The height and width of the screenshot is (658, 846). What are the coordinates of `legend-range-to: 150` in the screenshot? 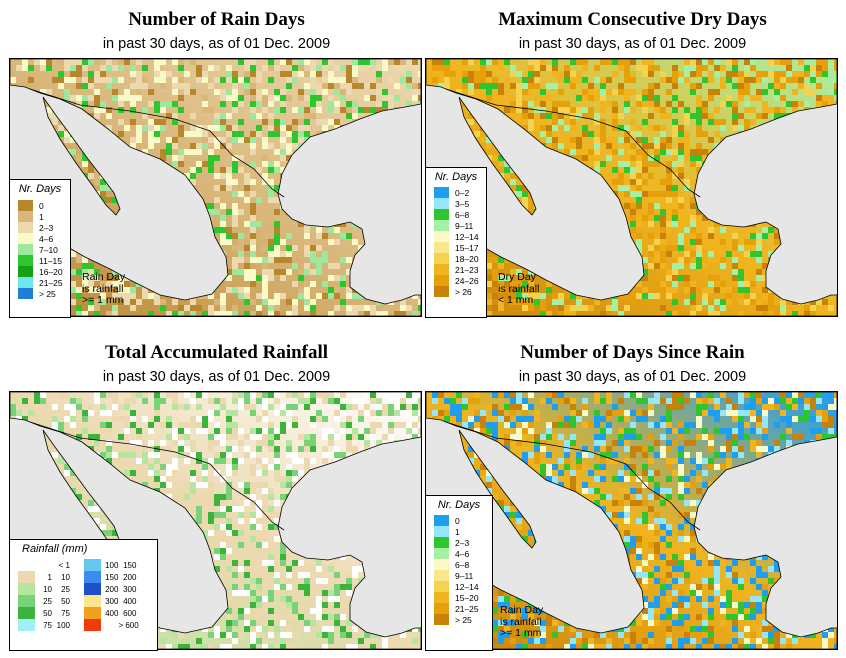 It's located at (130, 565).